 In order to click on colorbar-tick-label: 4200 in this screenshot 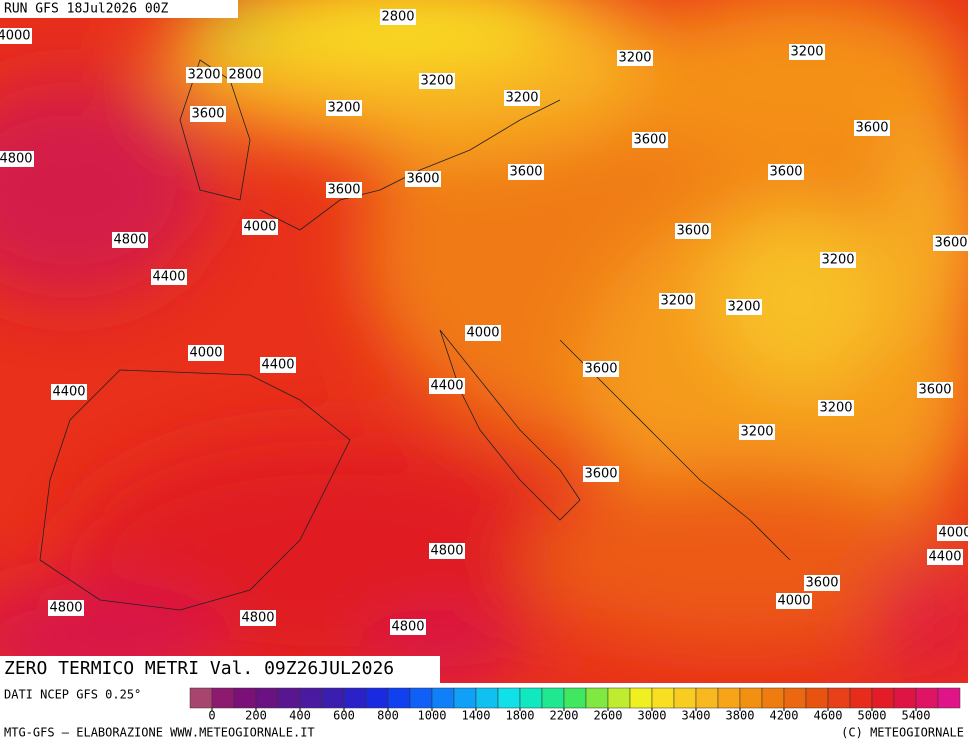, I will do `click(784, 716)`.